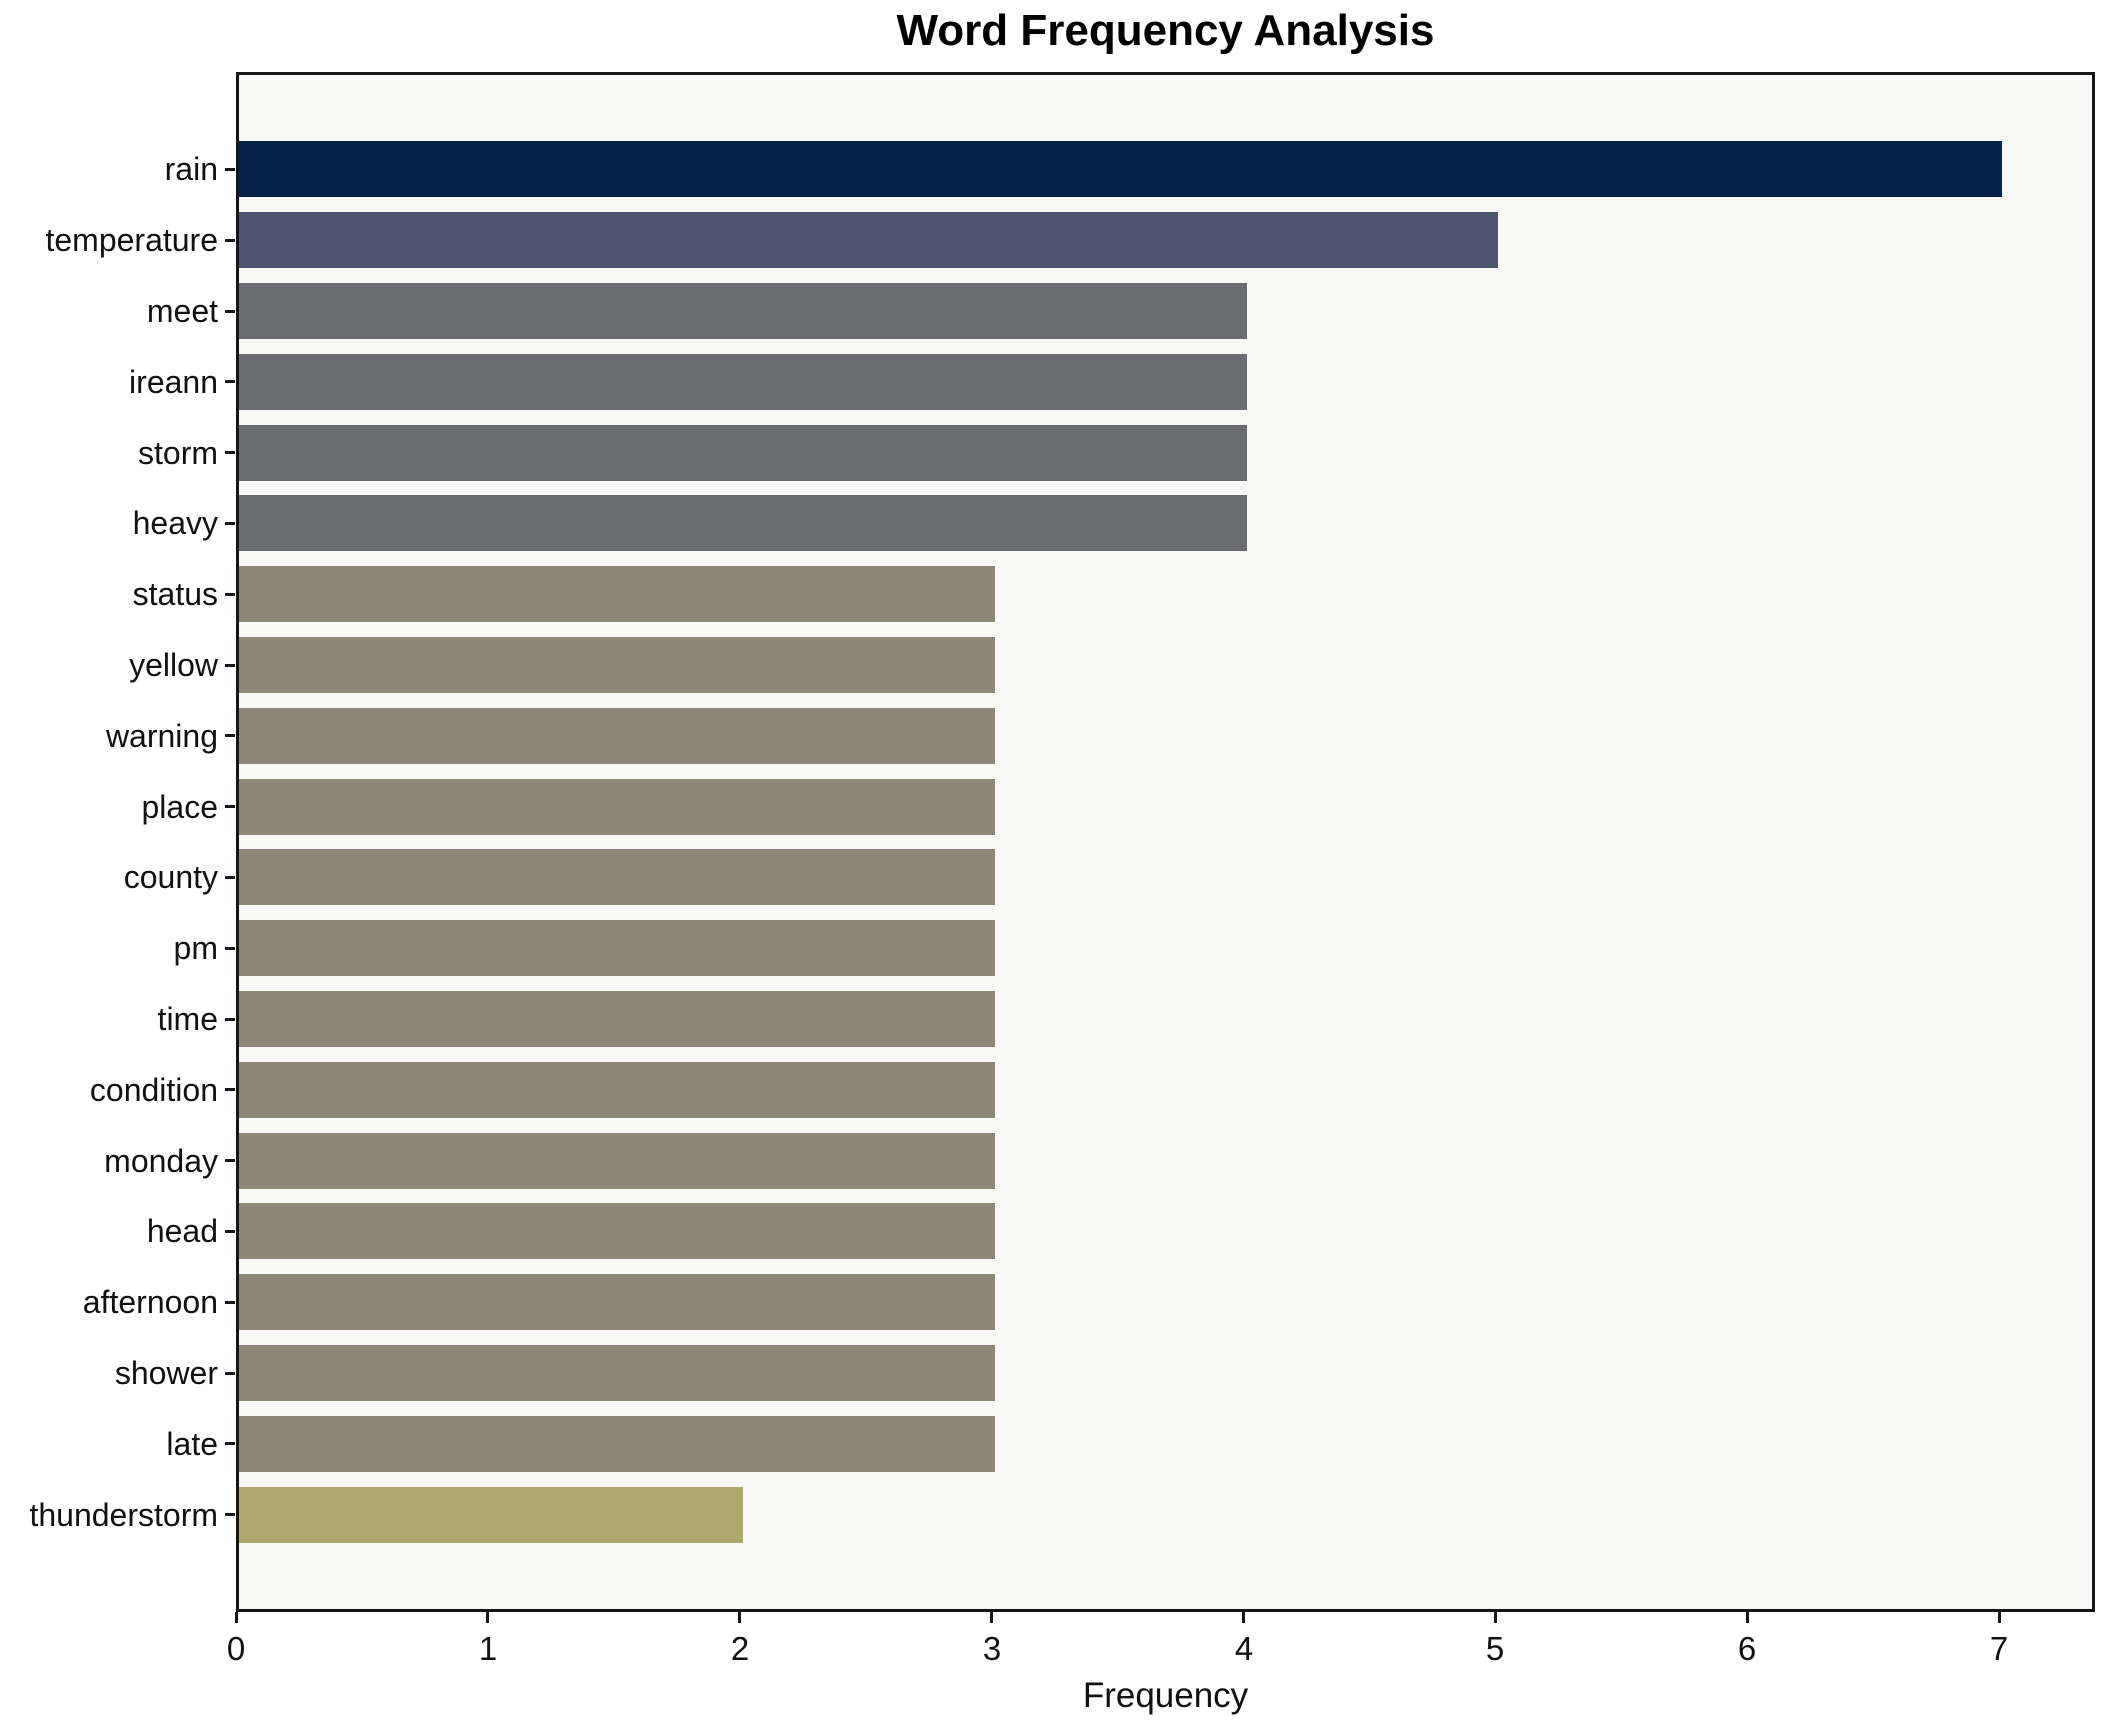 Image resolution: width=2115 pixels, height=1722 pixels. Describe the element at coordinates (166, 1373) in the screenshot. I see `y-tick-label-shower: shower` at that location.